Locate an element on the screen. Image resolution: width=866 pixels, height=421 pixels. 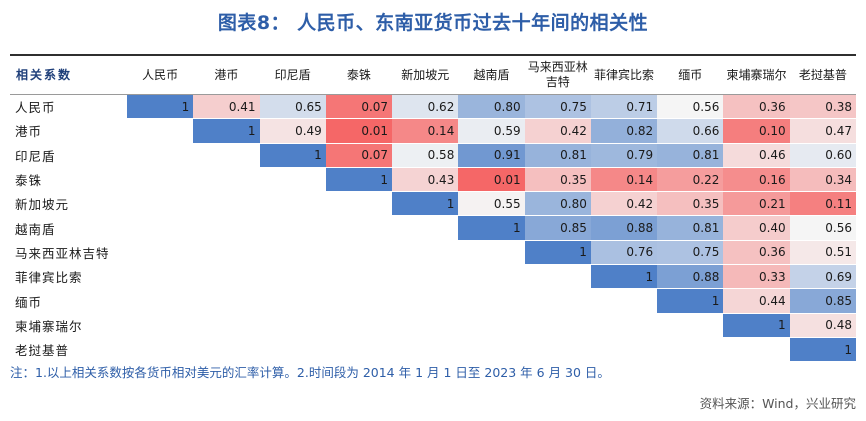
heatmap-cell: 0.14 is located at coordinates (425, 131).